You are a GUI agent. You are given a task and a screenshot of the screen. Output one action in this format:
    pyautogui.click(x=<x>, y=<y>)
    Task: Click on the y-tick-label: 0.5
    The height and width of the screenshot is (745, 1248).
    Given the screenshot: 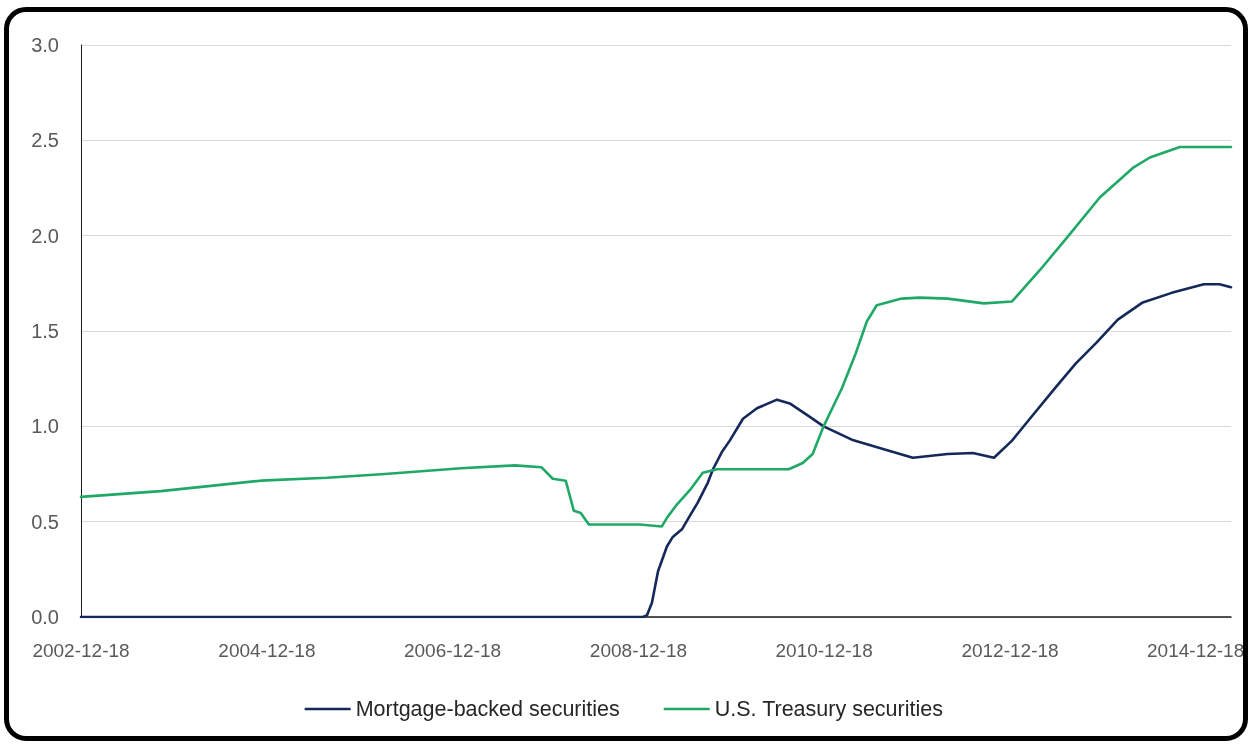 What is the action you would take?
    pyautogui.click(x=45, y=521)
    